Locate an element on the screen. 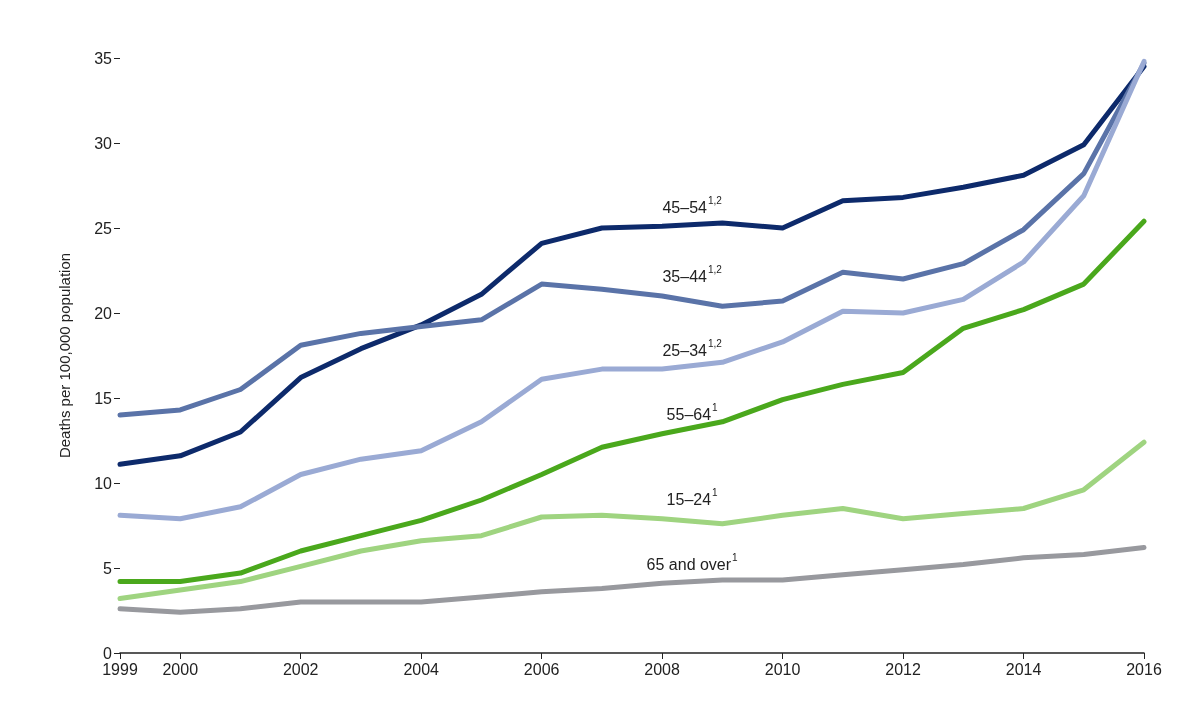  x-tick-label: 2012 is located at coordinates (903, 669).